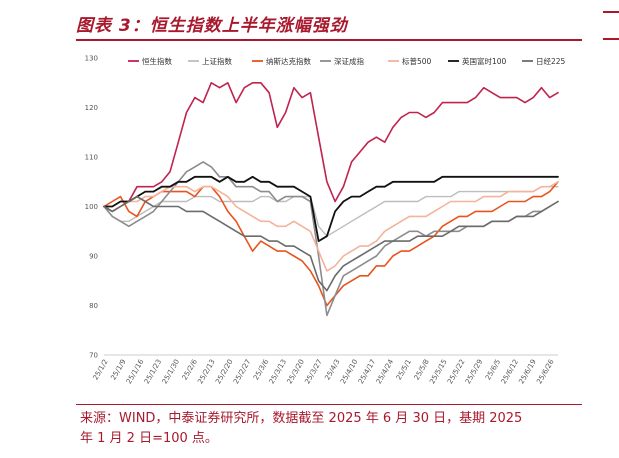 Image resolution: width=619 pixels, height=458 pixels. What do you see at coordinates (93, 356) in the screenshot?
I see `y-tick-label: 70` at bounding box center [93, 356].